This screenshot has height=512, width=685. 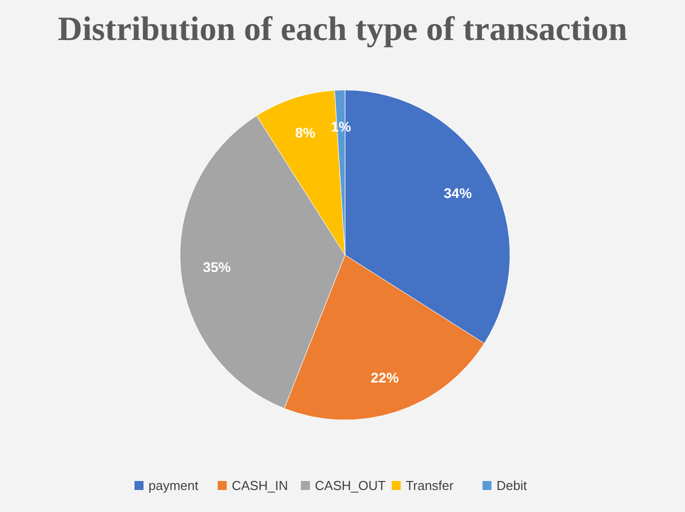 I want to click on data-label: 34%, so click(x=458, y=192).